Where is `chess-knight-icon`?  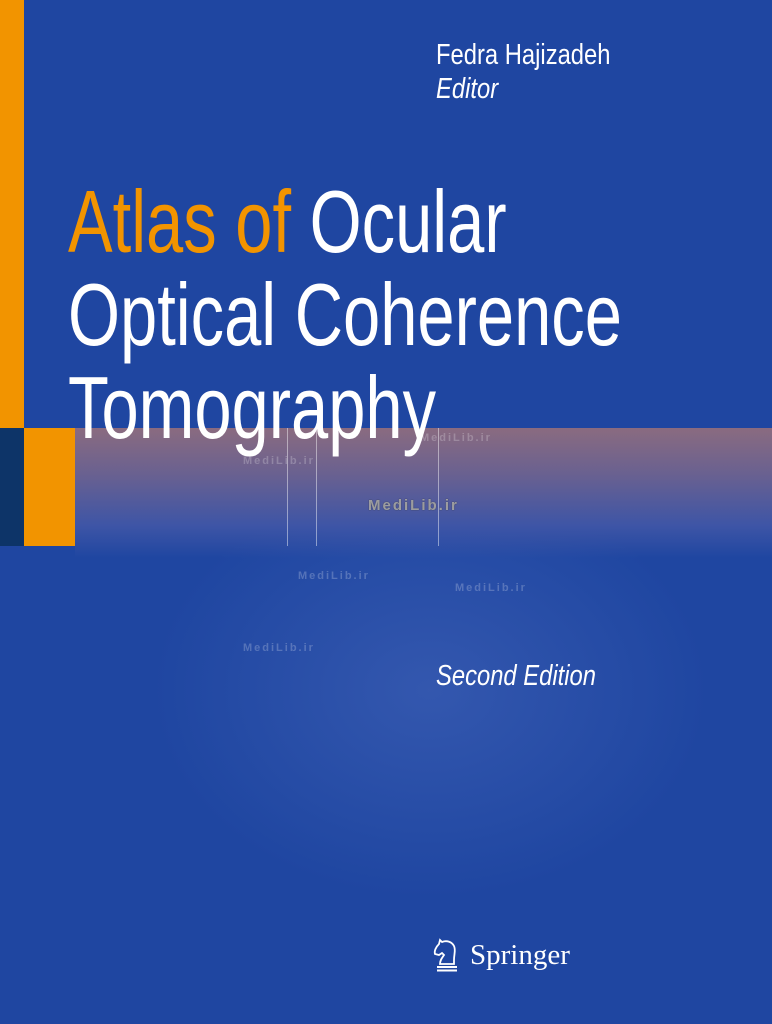 chess-knight-icon is located at coordinates (445, 955).